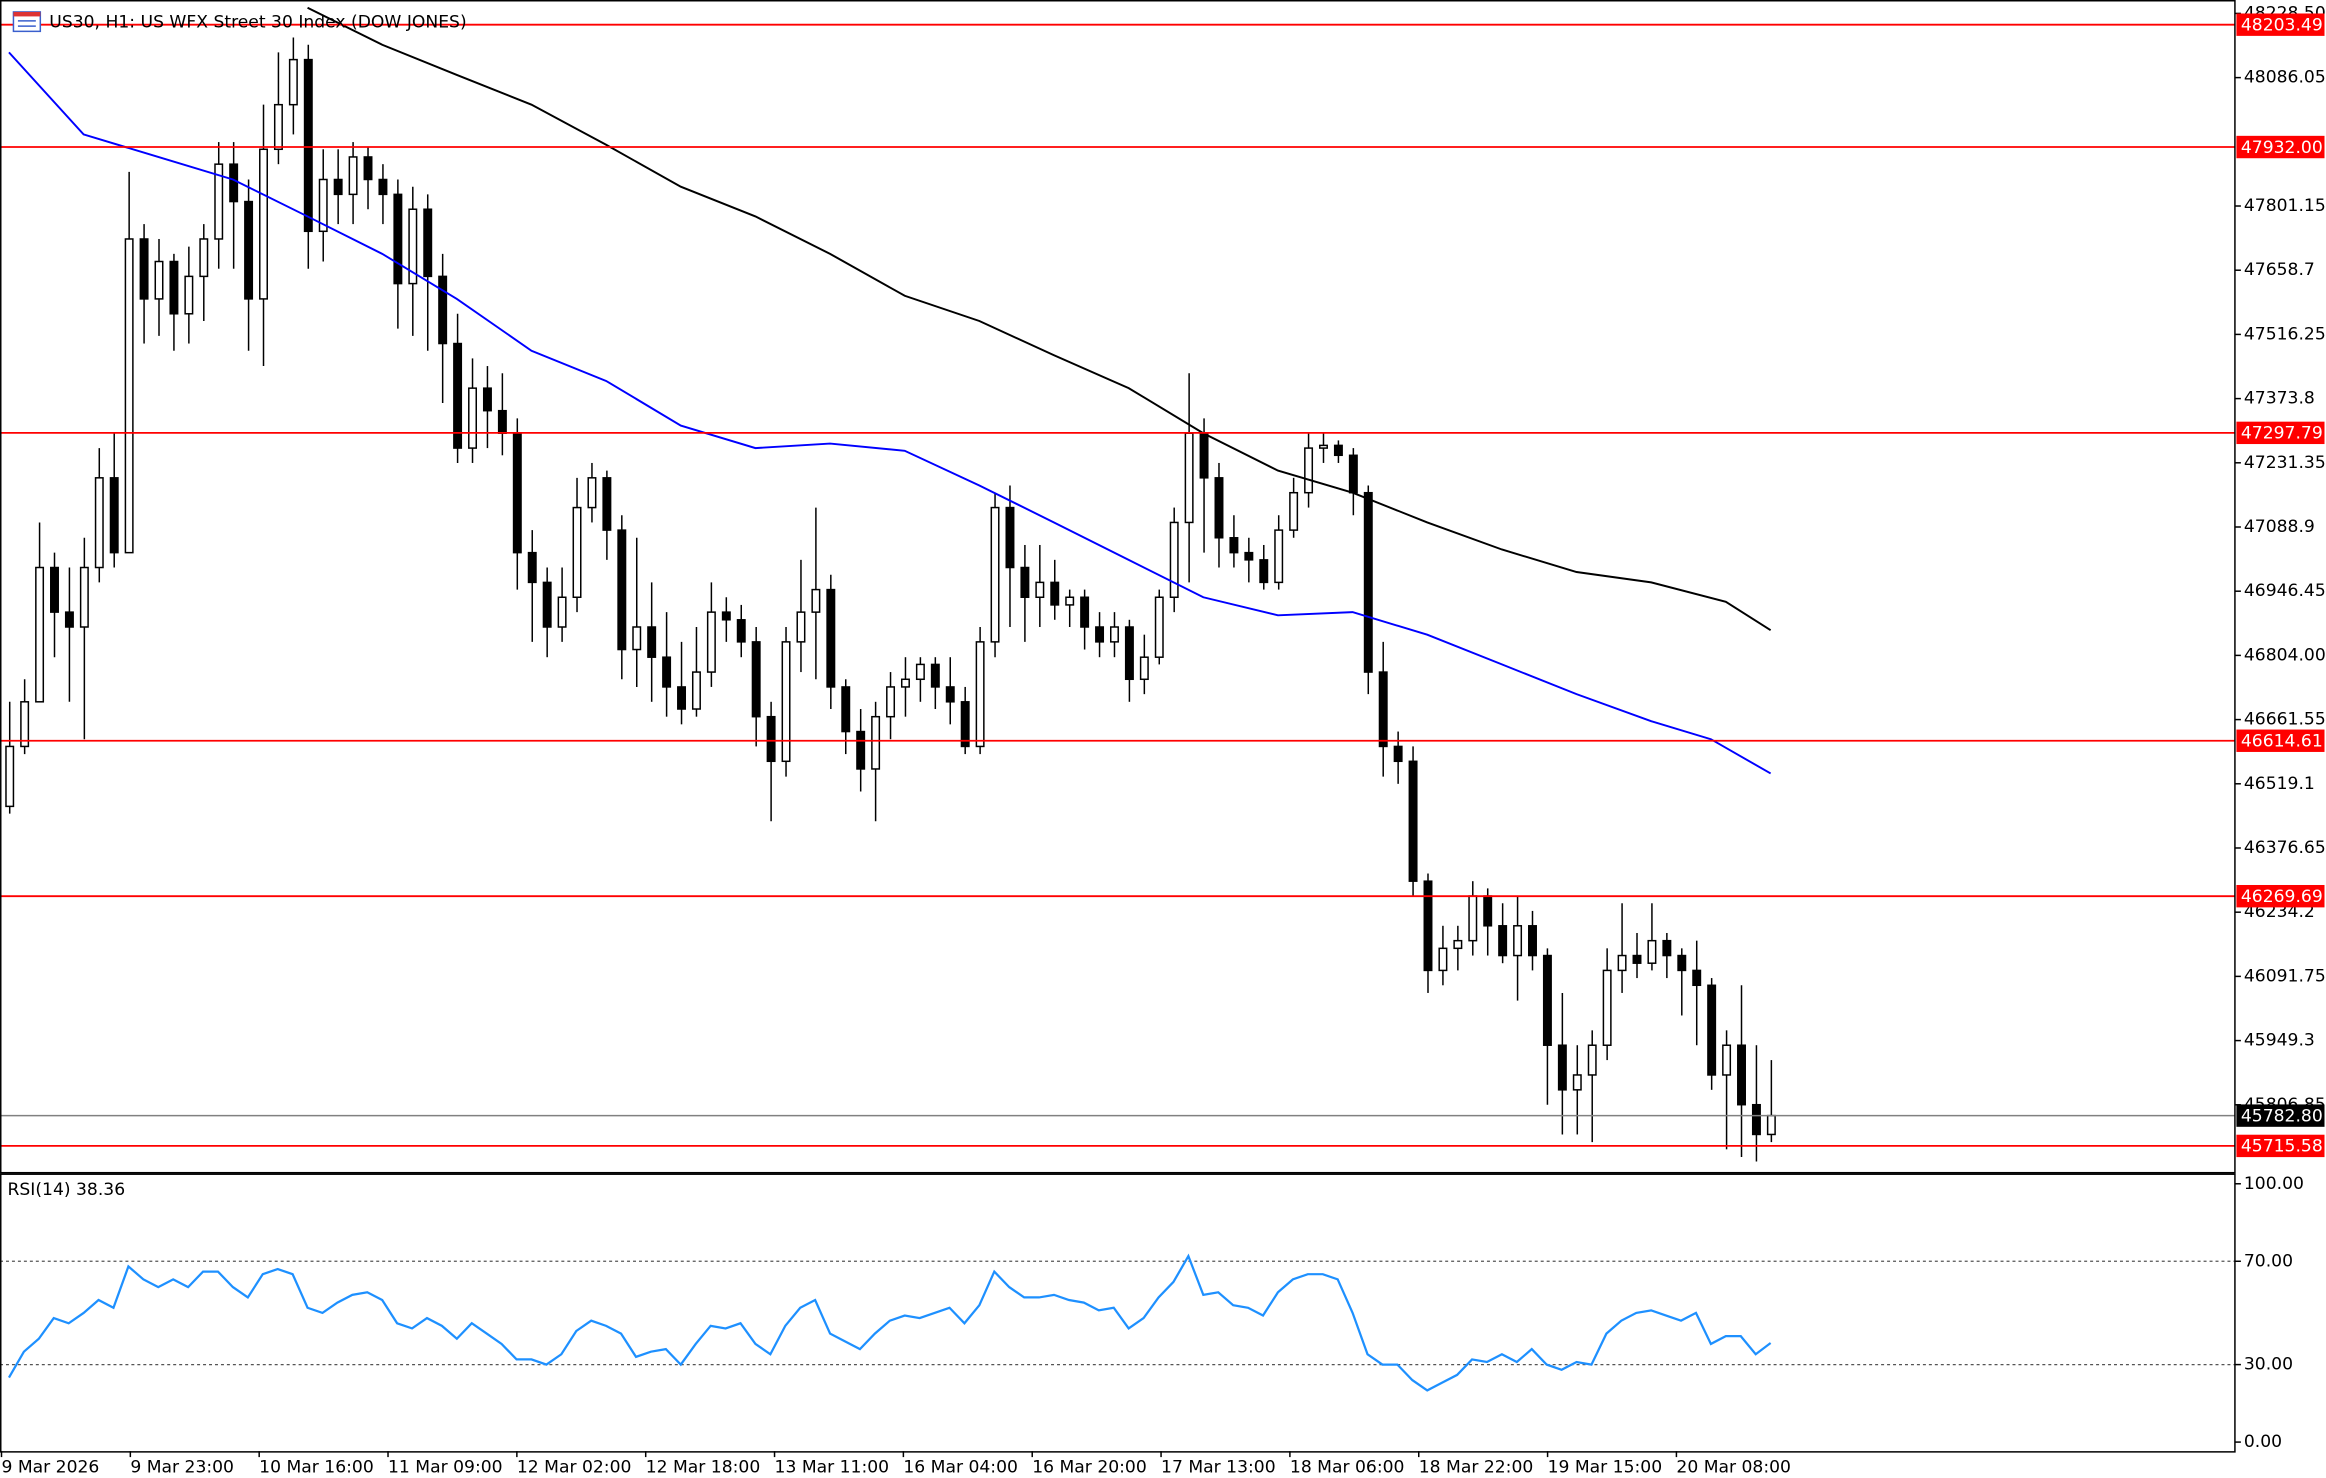  I want to click on y-tick-label: 70.00, so click(2268, 1261).